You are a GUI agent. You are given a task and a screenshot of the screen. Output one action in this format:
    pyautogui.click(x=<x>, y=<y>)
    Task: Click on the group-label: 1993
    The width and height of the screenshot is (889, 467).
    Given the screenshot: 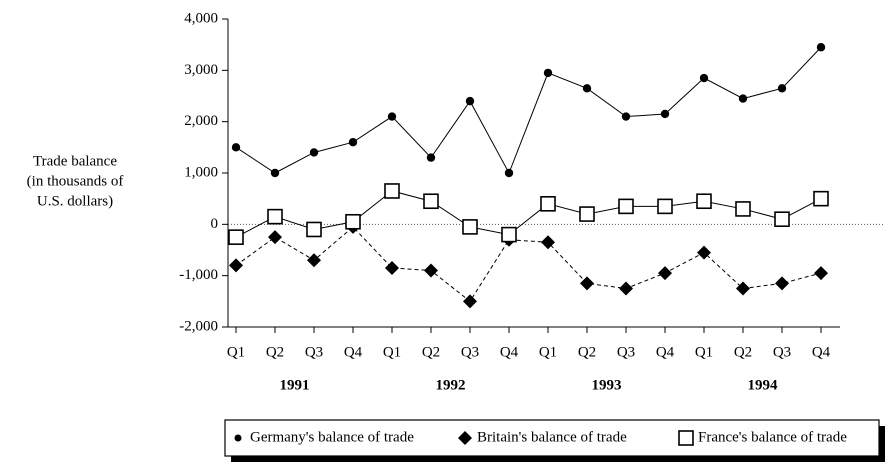 What is the action you would take?
    pyautogui.click(x=607, y=385)
    